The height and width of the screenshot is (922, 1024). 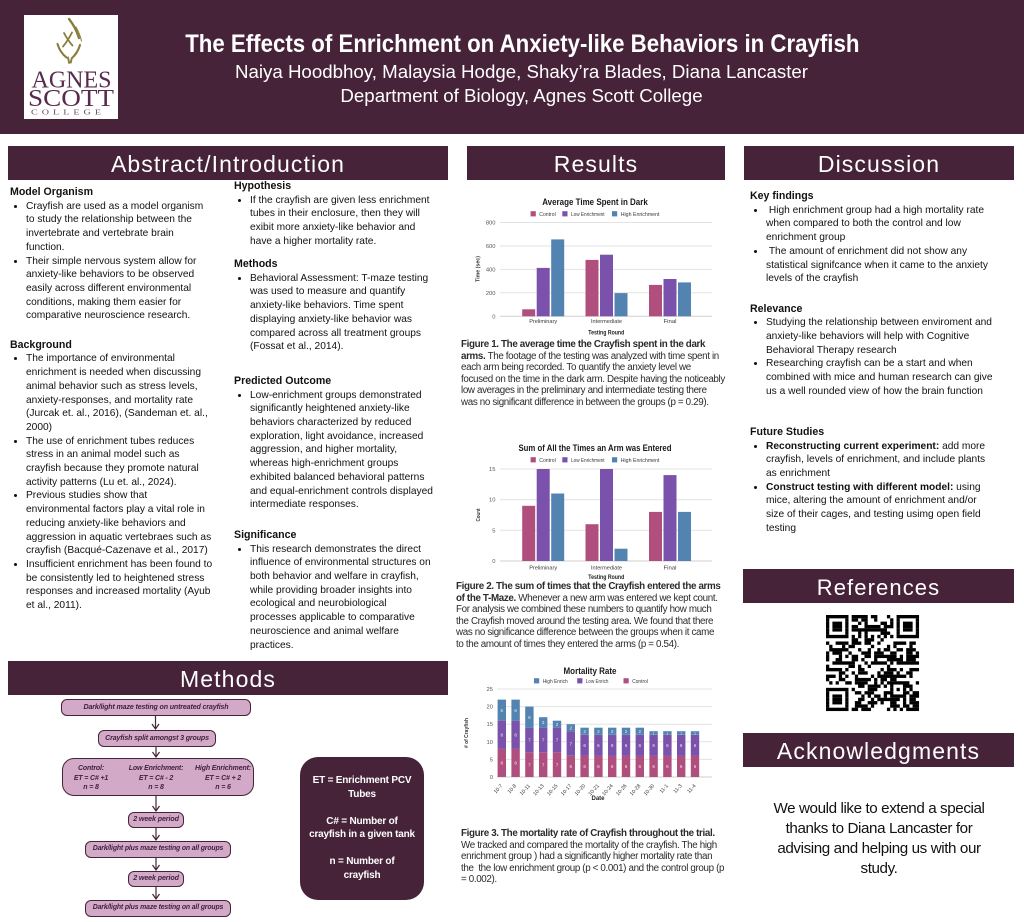 What do you see at coordinates (566, 790) in the screenshot?
I see `svg-text: 10-17` at bounding box center [566, 790].